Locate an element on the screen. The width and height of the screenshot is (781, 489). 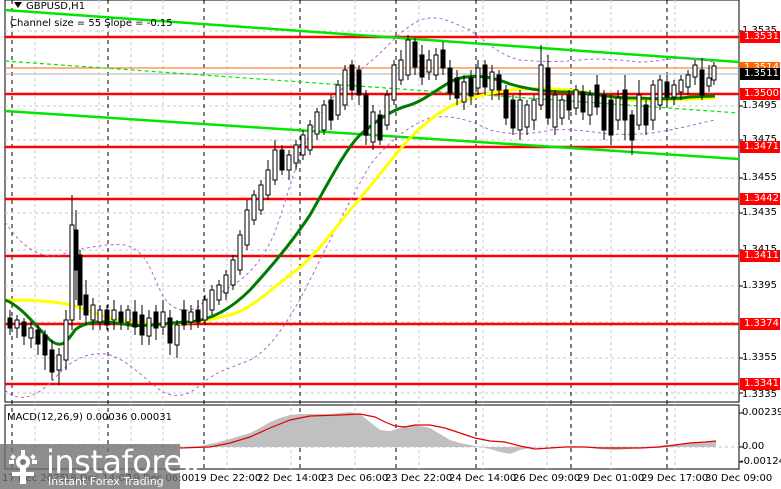
macd-signal-line is located at coordinates (448, 431).